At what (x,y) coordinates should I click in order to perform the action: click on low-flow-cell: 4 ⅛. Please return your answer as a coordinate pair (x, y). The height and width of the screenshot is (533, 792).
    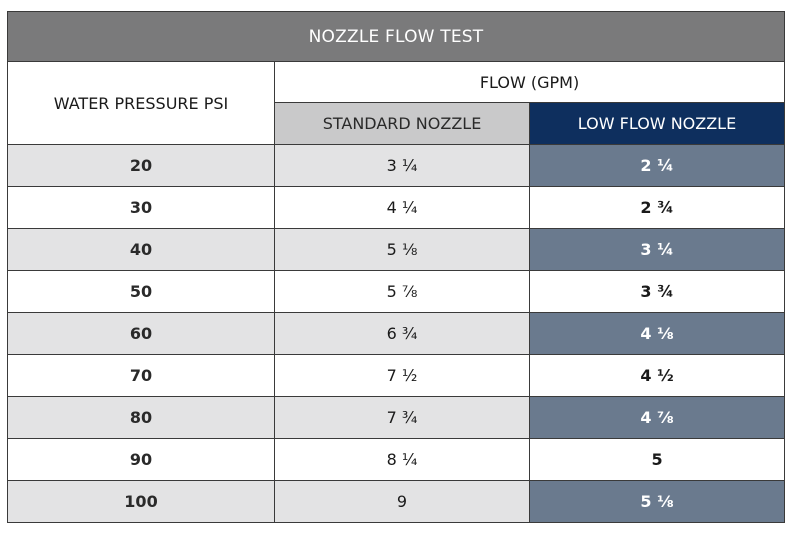
    Looking at the image, I should click on (657, 333).